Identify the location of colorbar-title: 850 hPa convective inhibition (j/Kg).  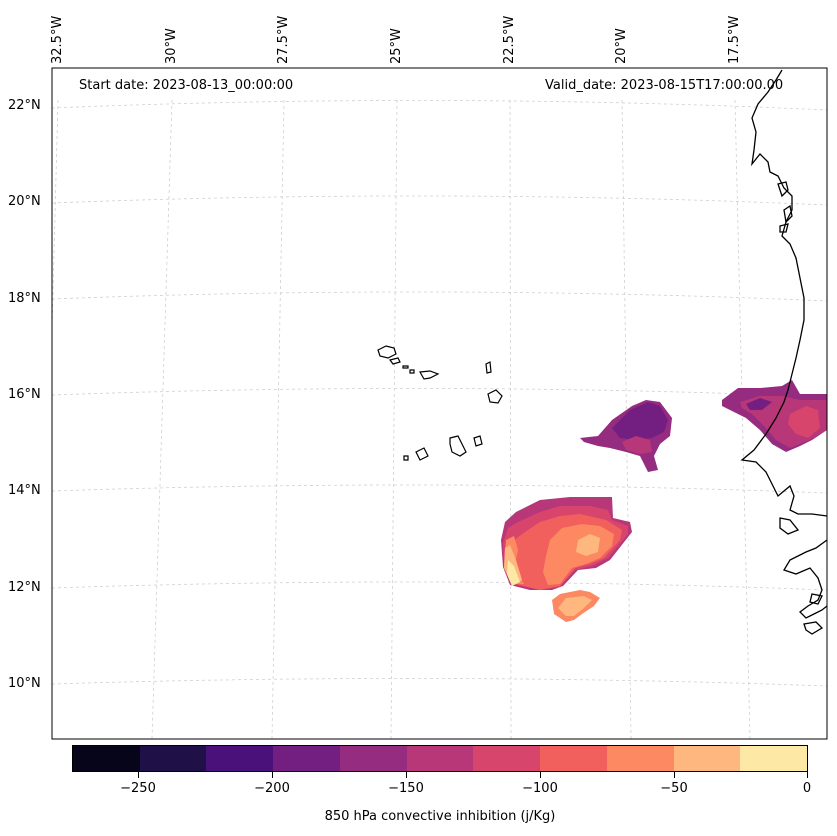
(440, 816).